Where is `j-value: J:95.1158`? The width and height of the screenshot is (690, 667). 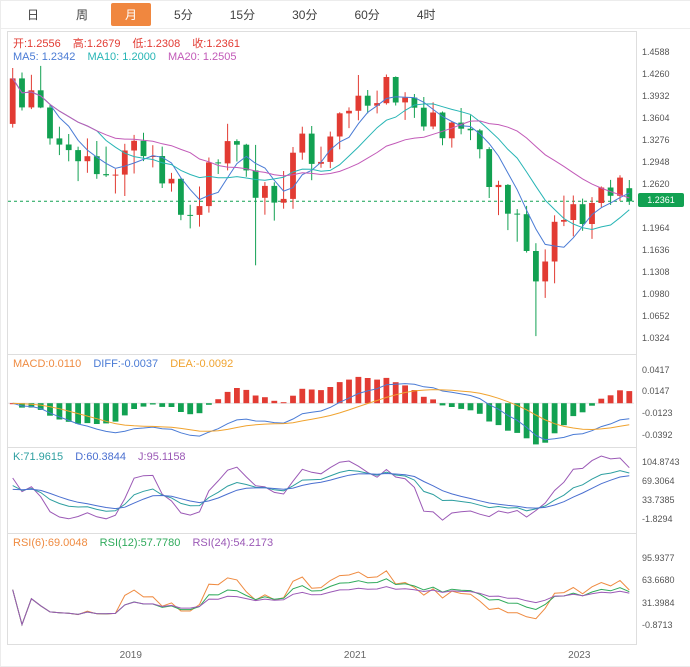
j-value: J:95.1158 is located at coordinates (162, 457).